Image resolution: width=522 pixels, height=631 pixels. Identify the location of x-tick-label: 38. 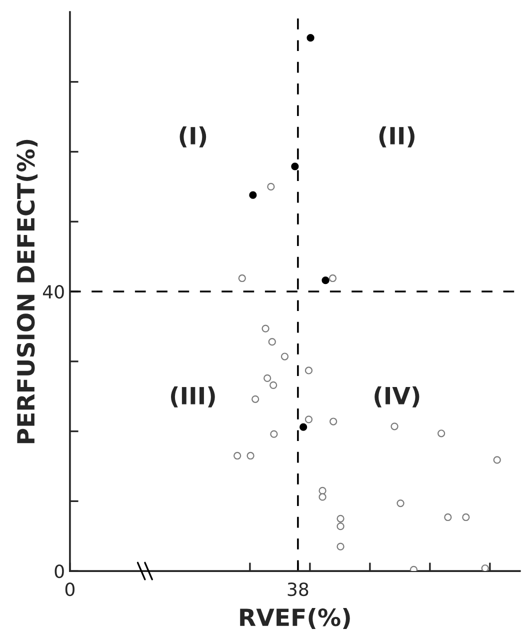
(298, 589).